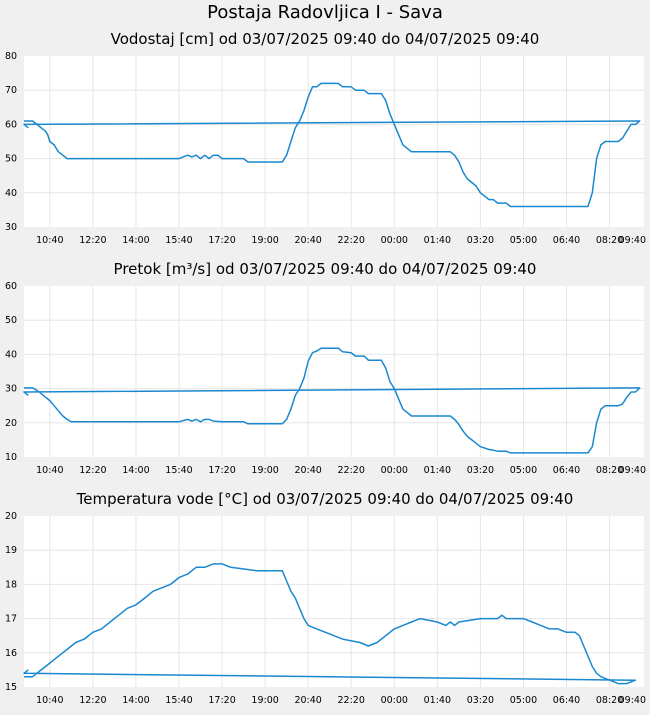 Image resolution: width=650 pixels, height=715 pixels. What do you see at coordinates (11, 653) in the screenshot?
I see `y-tick-label: 16` at bounding box center [11, 653].